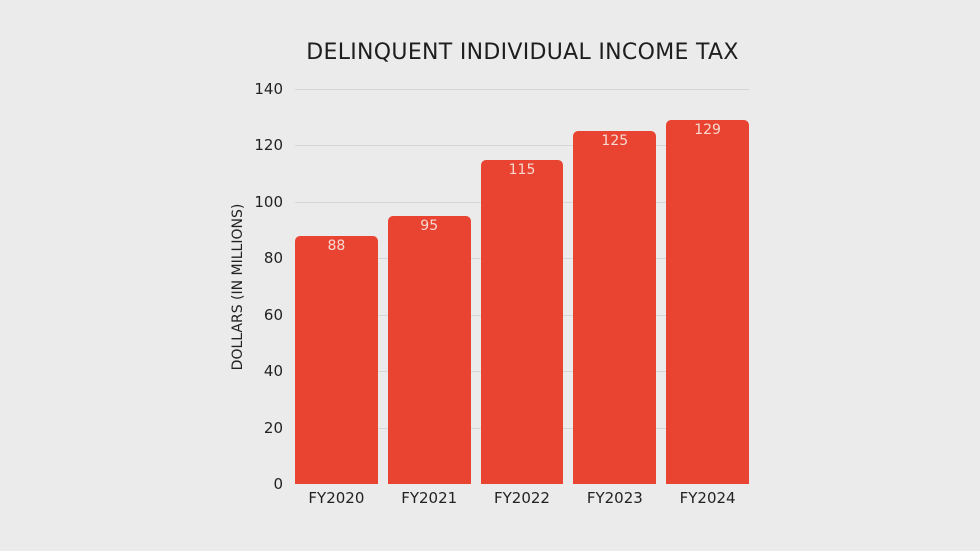 The image size is (980, 551). I want to click on y-tick-label: 100, so click(268, 201).